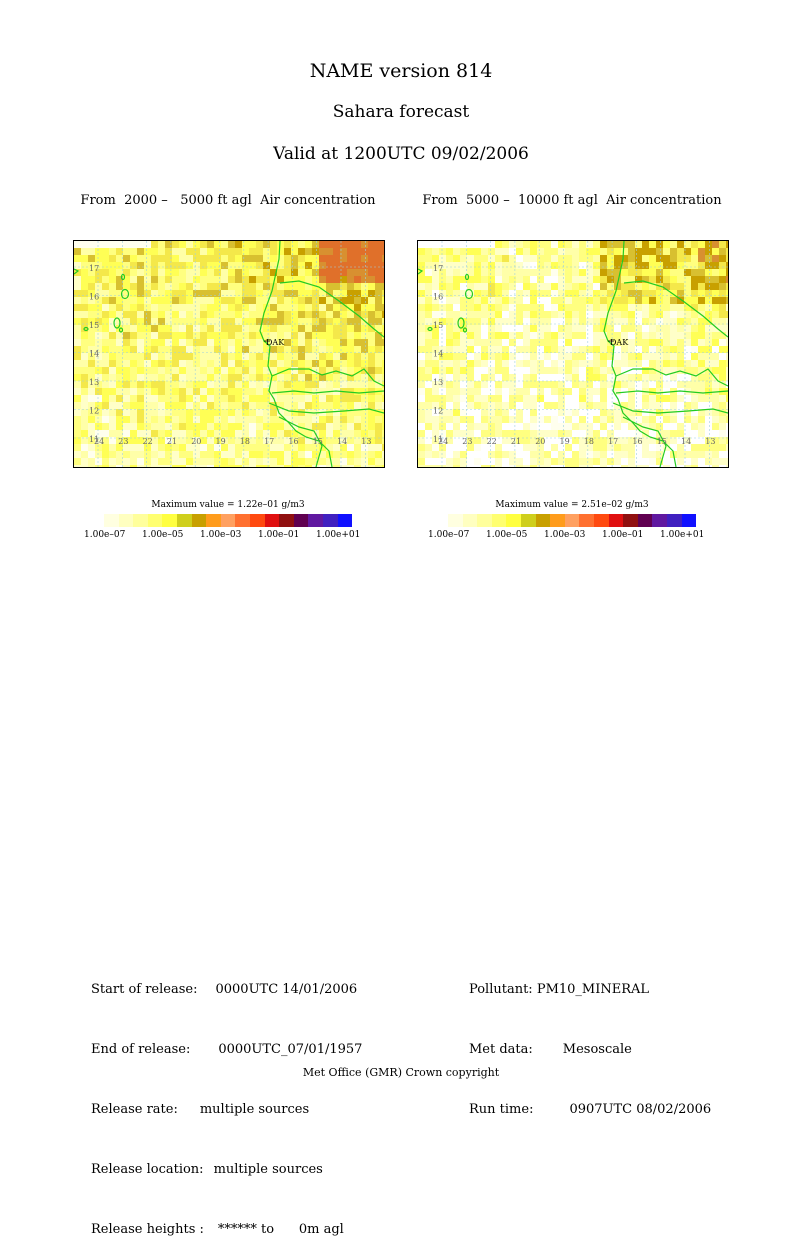  I want to click on end-label: End of release:, so click(141, 1049).